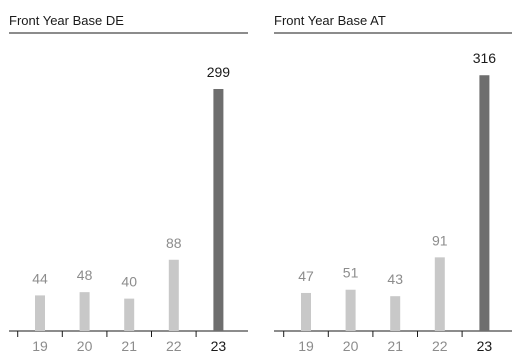 The width and height of the screenshot is (515, 357). I want to click on value-label-de-19: 44, so click(40, 278).